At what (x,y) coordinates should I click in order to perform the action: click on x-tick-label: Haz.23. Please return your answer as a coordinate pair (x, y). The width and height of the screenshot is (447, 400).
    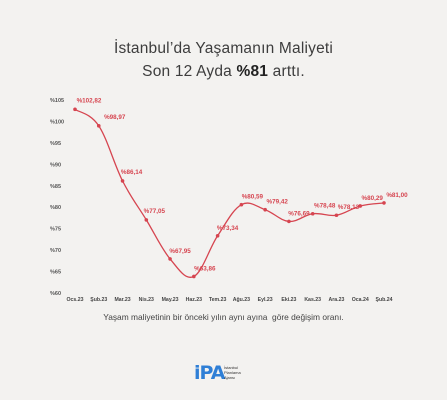
    Looking at the image, I should click on (194, 300).